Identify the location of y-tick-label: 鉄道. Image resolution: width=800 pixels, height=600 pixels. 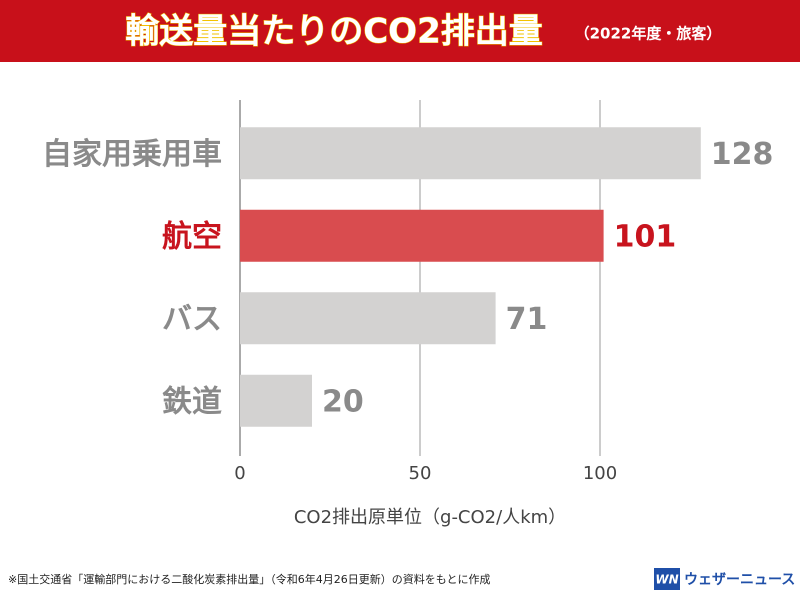
(192, 401).